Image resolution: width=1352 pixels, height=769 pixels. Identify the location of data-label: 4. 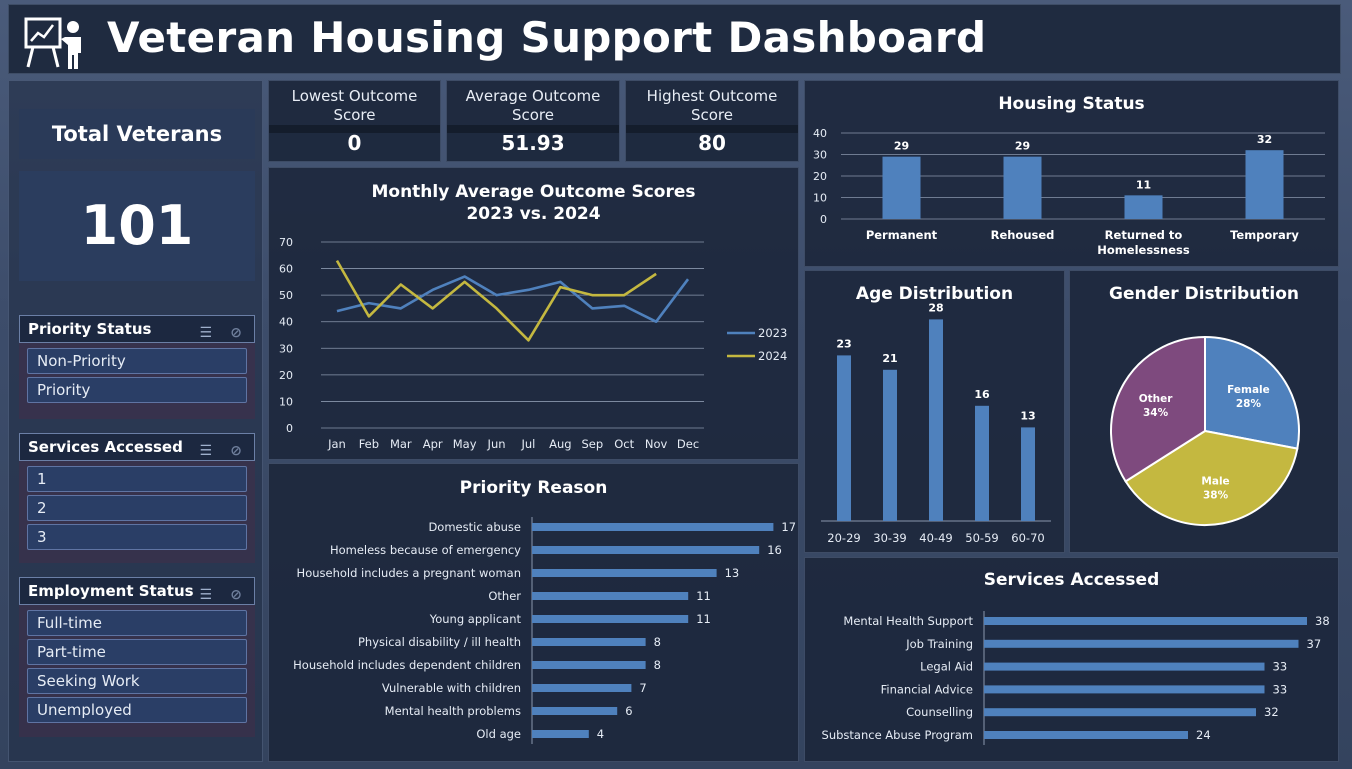
(600, 734).